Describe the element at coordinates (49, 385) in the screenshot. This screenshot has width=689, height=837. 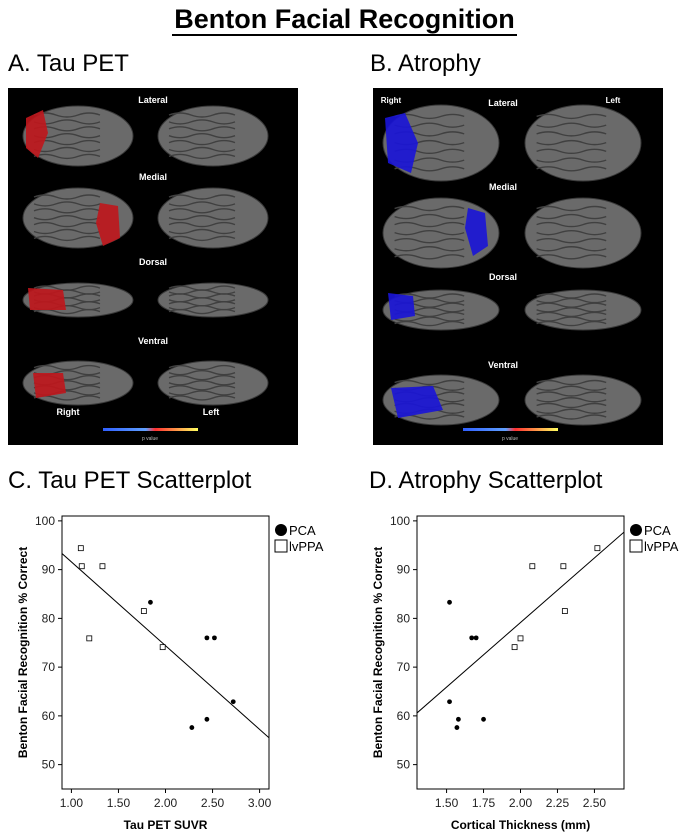
I see `tau-highlight-ventral` at that location.